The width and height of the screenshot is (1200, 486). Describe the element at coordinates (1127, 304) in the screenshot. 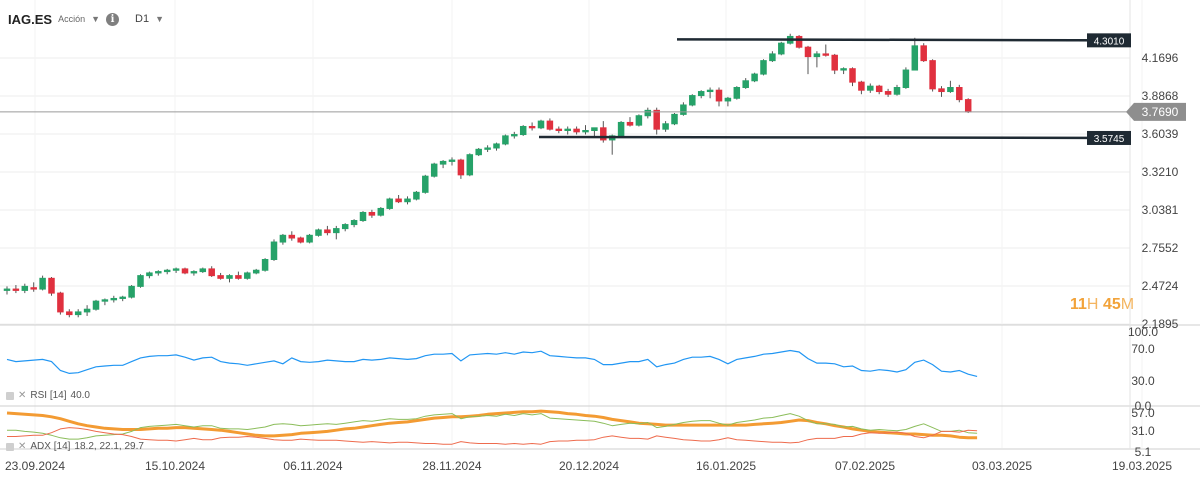

I see `timer-m: M` at that location.